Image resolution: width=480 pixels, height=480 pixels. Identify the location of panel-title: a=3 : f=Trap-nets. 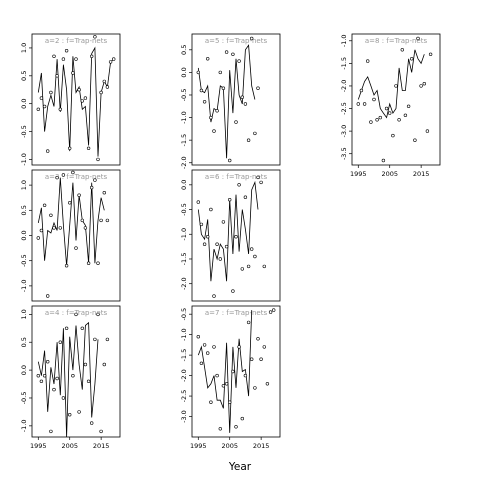
(76, 177).